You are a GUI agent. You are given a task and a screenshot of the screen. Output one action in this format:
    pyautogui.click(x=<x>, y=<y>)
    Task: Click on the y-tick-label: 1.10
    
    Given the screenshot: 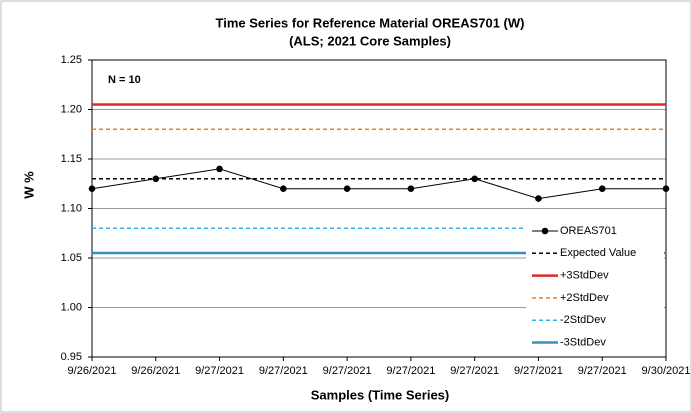 What is the action you would take?
    pyautogui.click(x=71, y=208)
    